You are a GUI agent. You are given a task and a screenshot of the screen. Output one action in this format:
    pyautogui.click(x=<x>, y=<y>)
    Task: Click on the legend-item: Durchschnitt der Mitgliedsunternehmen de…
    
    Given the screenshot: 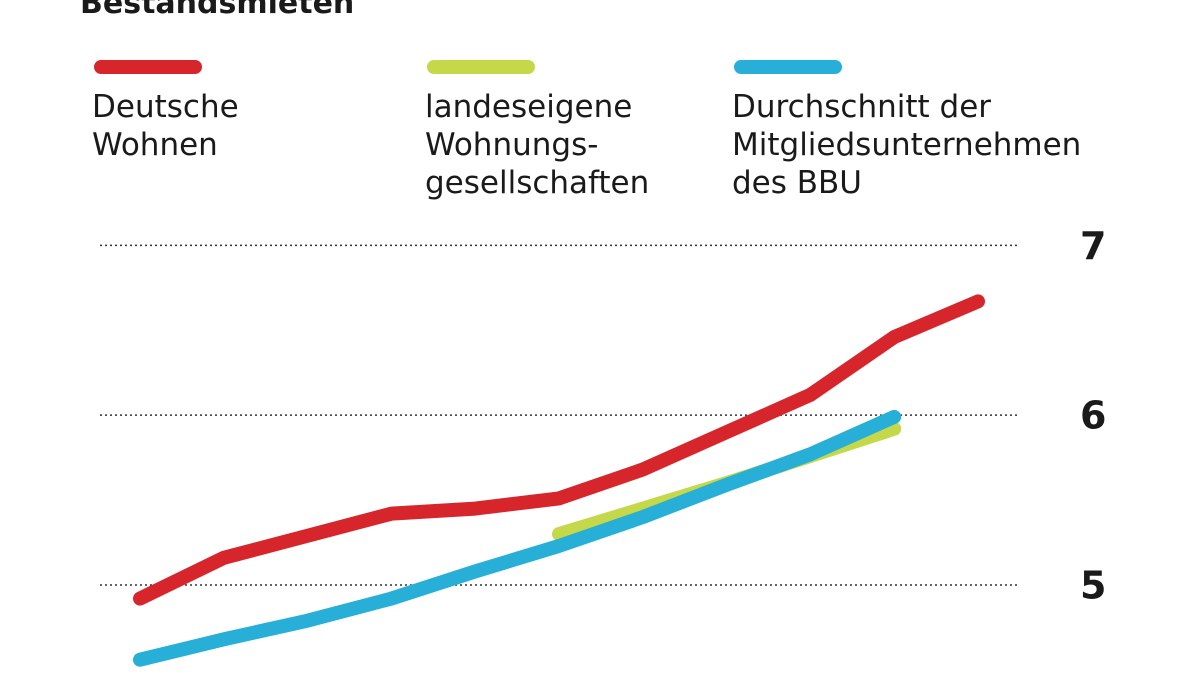 What is the action you would take?
    pyautogui.click(x=922, y=131)
    